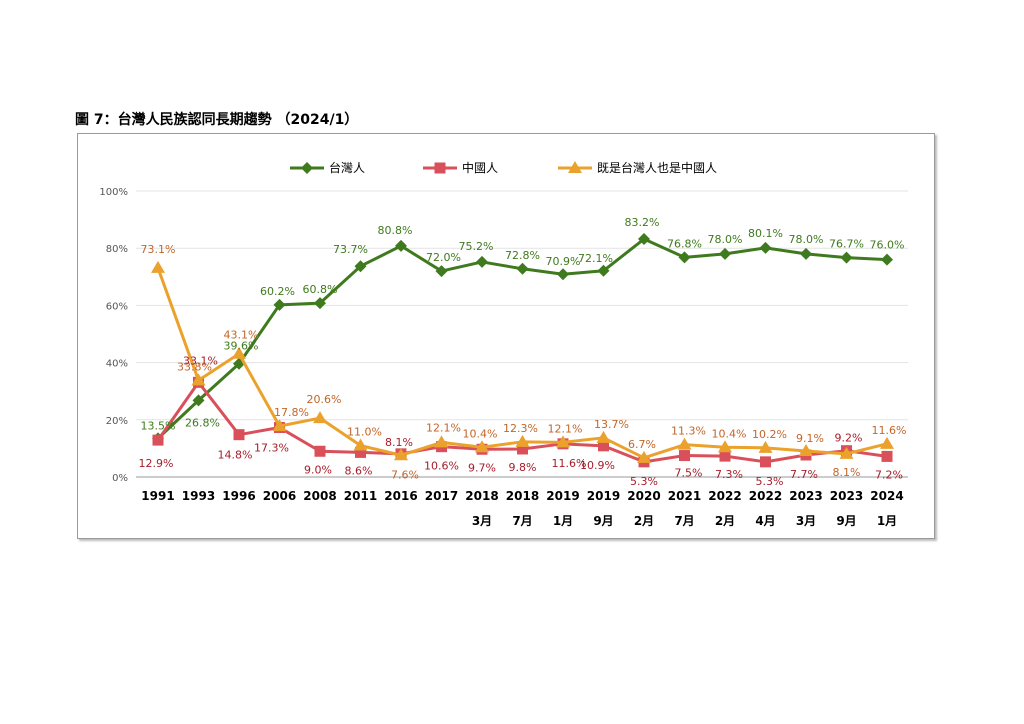 The height and width of the screenshot is (724, 1024). I want to click on x-tick-label: 2006, so click(279, 496).